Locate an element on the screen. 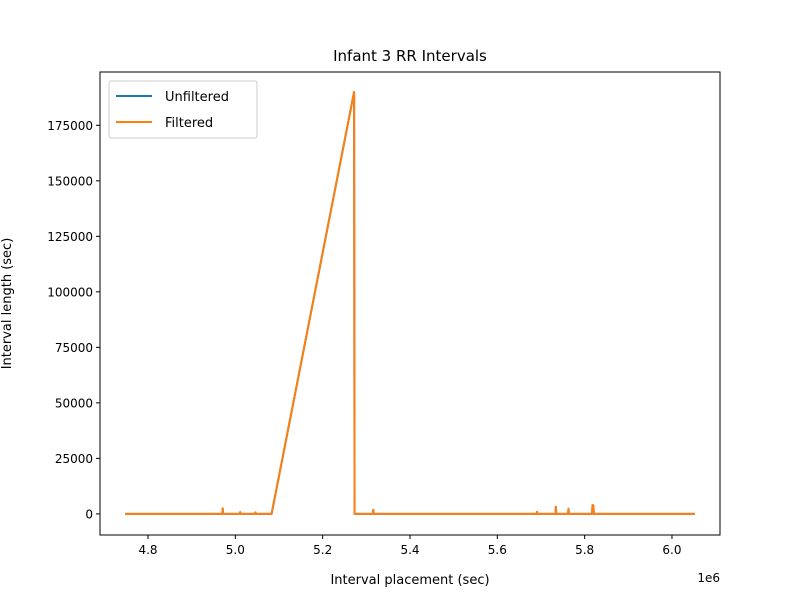 The image size is (800, 600). x-tick-label: 5.4 is located at coordinates (409, 550).